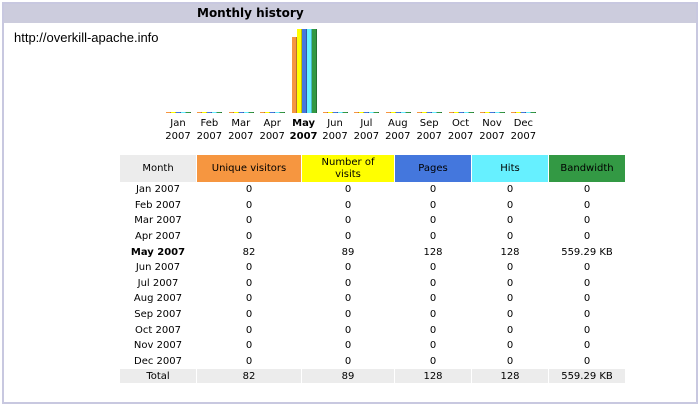 The width and height of the screenshot is (700, 406). What do you see at coordinates (158, 315) in the screenshot?
I see `month-cell: Sep 2007` at bounding box center [158, 315].